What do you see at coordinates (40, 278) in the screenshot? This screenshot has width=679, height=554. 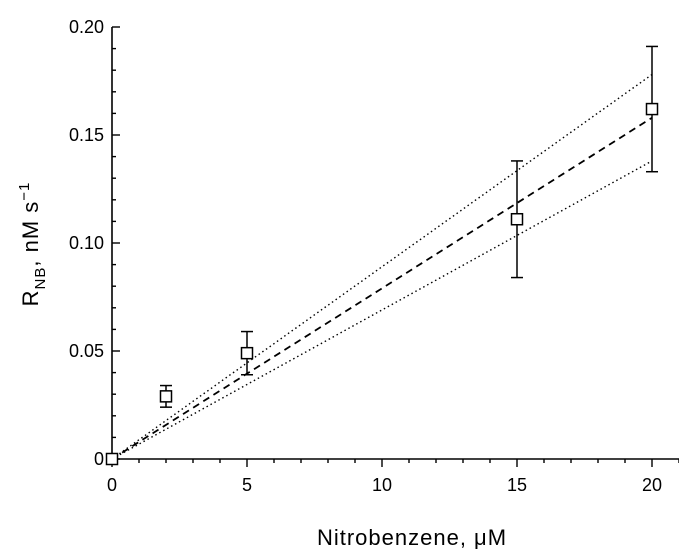 I see `y-axis-title-subscript: NB` at bounding box center [40, 278].